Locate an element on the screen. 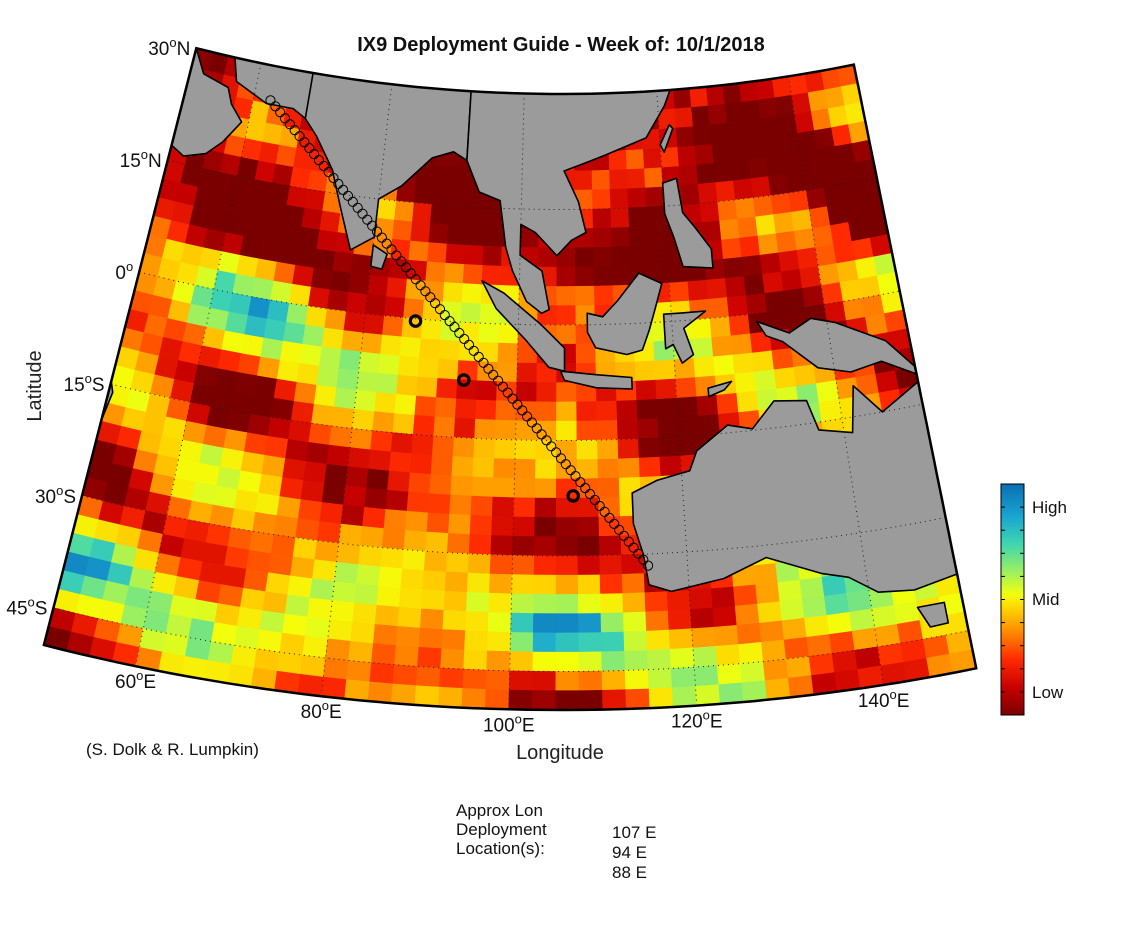  latitude-gridline is located at coordinates (513, 526).